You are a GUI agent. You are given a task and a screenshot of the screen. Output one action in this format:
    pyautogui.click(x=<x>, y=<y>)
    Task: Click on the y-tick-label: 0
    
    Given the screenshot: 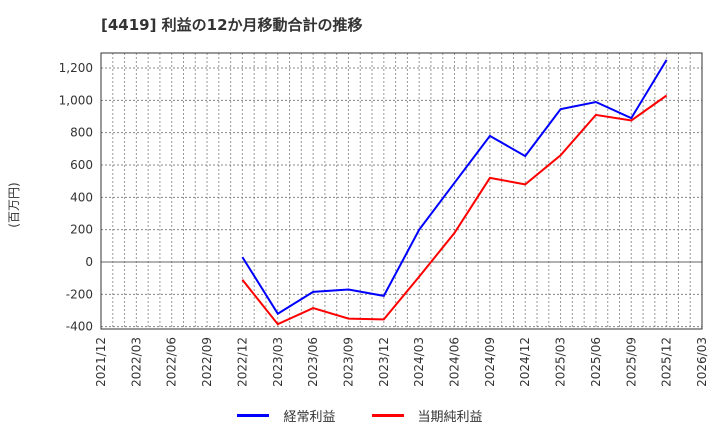 What is the action you would take?
    pyautogui.click(x=89, y=262)
    